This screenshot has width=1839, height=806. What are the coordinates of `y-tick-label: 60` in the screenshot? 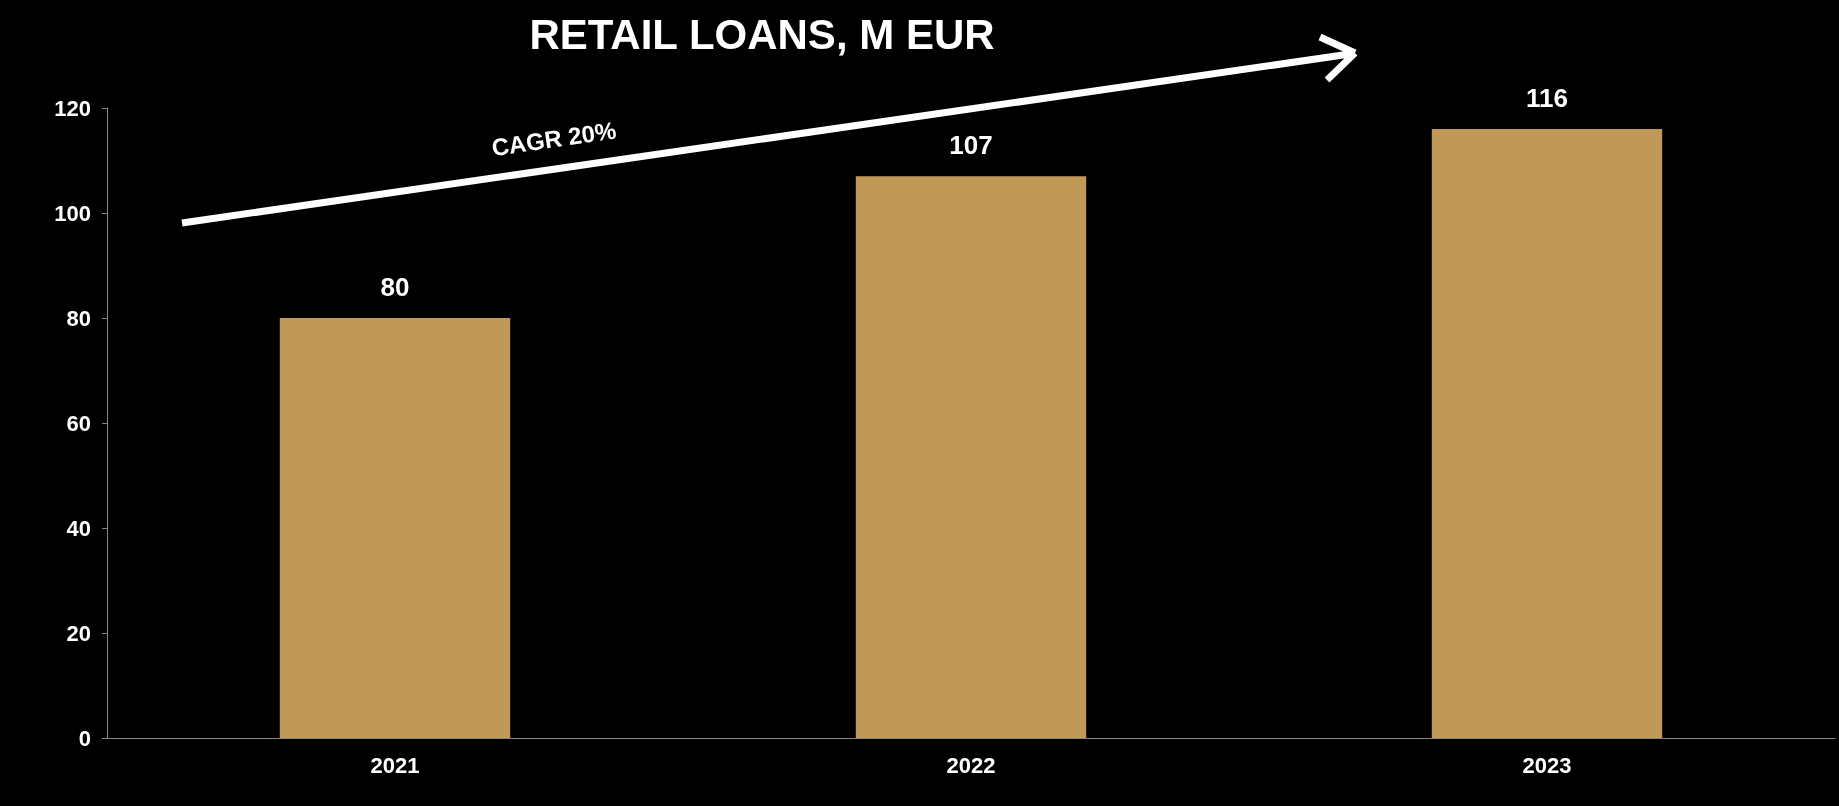 It's located at (78, 423).